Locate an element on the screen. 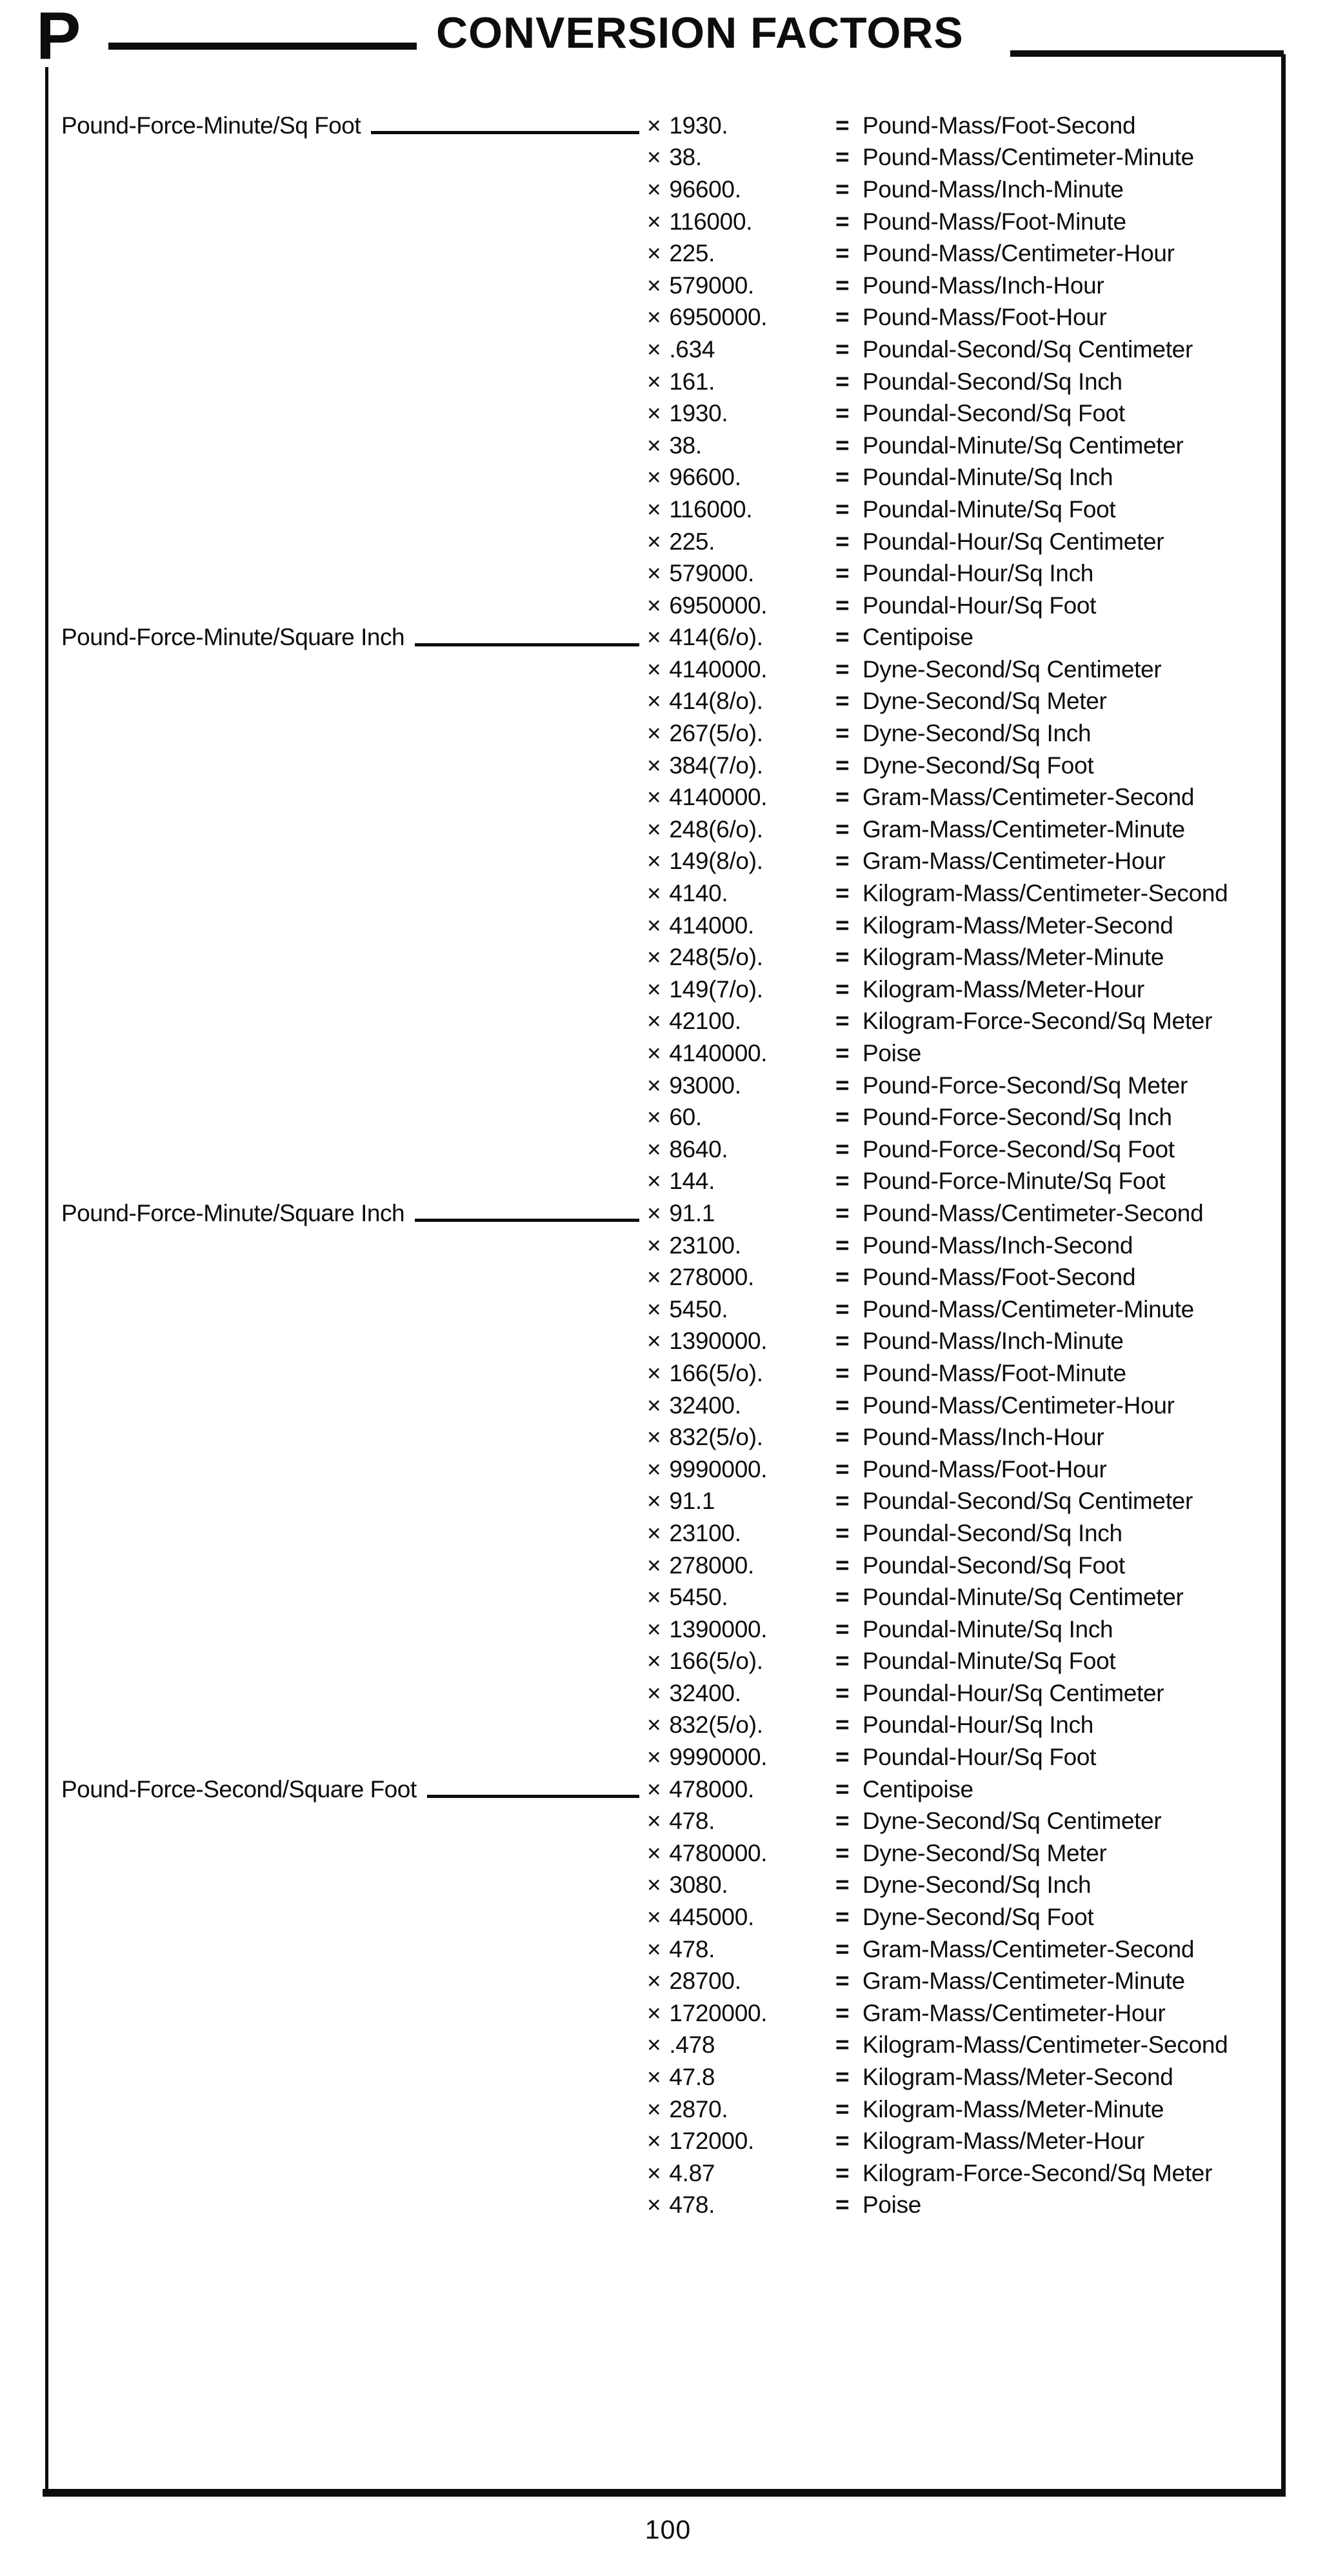 The height and width of the screenshot is (2576, 1336). factor-cell: × 9990000. is located at coordinates (707, 1469).